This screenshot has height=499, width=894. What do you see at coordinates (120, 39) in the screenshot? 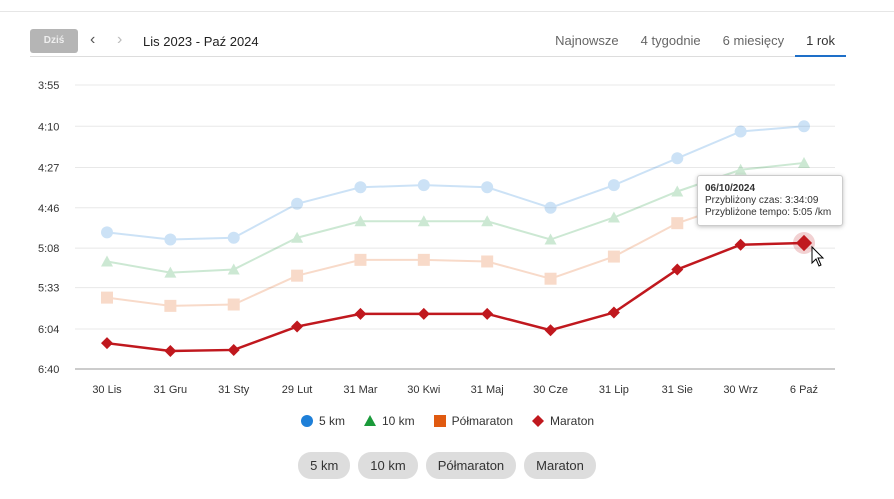
I see `chevron-right-icon: ›` at bounding box center [120, 39].